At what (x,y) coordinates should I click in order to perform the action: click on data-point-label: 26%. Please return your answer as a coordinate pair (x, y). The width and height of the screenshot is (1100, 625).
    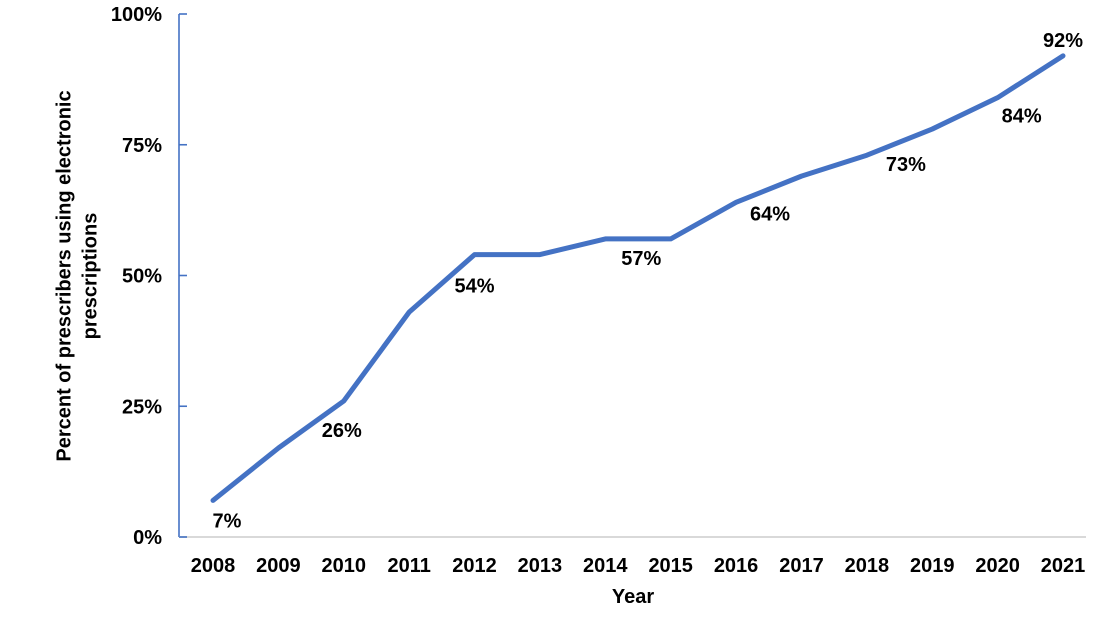
    Looking at the image, I should click on (342, 431).